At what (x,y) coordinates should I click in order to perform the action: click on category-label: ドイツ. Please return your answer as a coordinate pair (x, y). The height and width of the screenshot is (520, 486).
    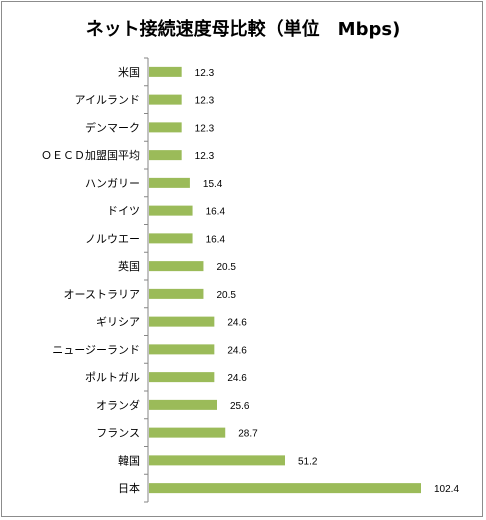
    Looking at the image, I should click on (123, 211).